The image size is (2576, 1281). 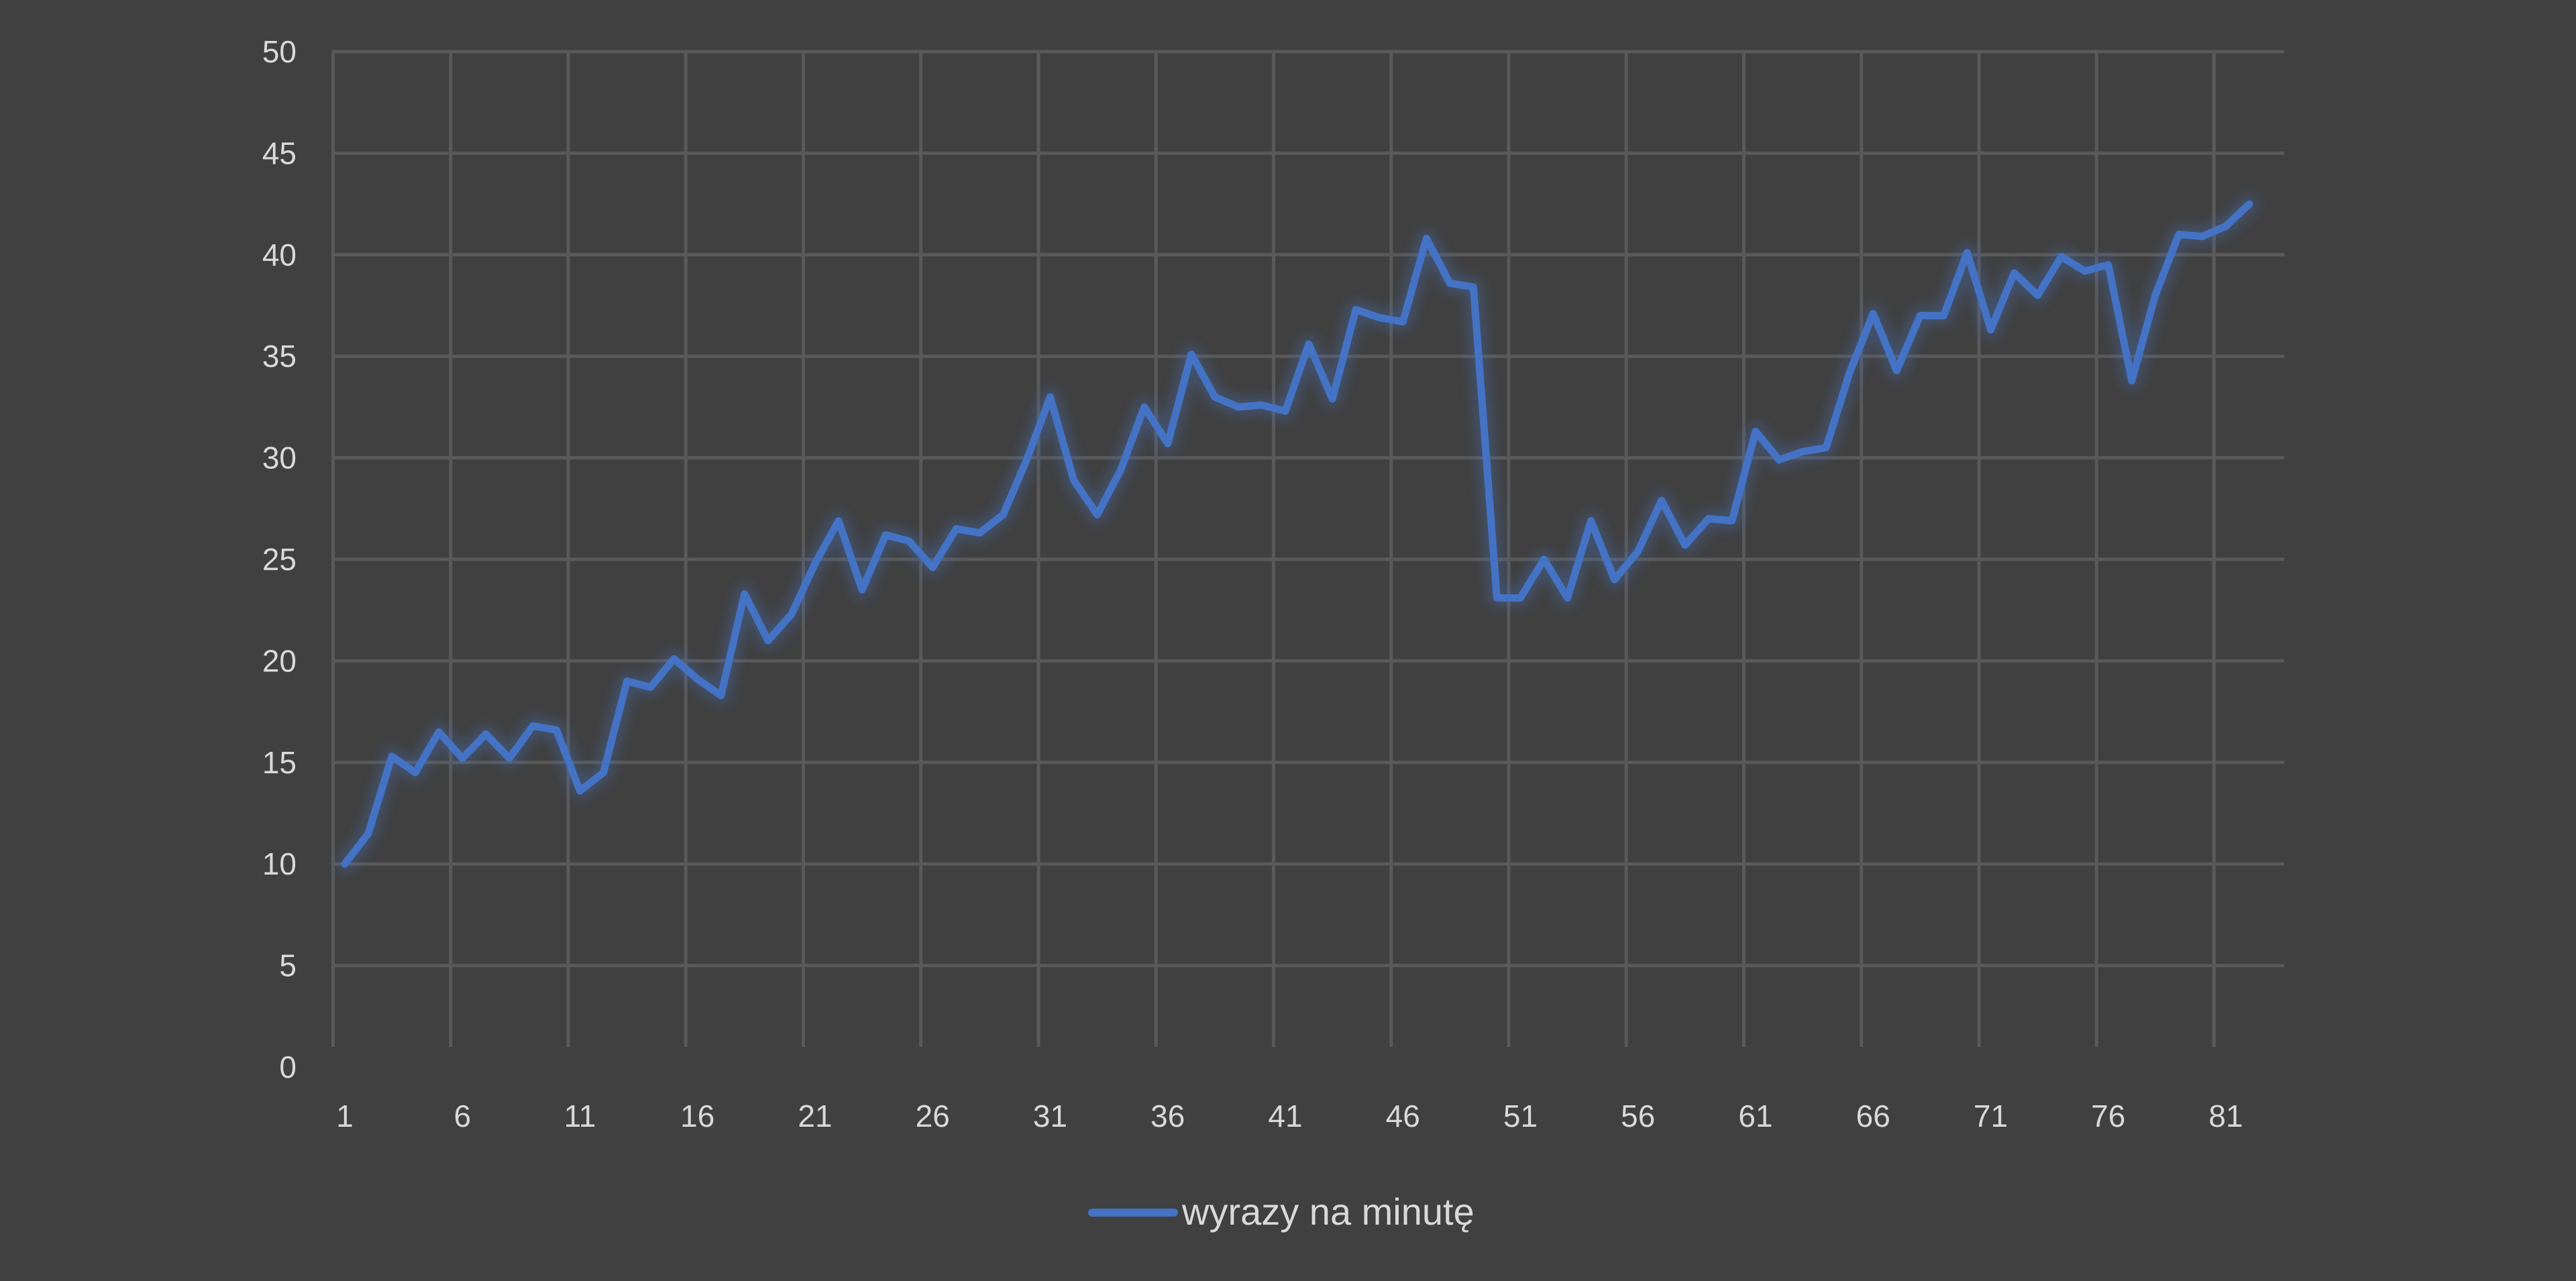 What do you see at coordinates (279, 762) in the screenshot?
I see `y-tick-label-15: 15` at bounding box center [279, 762].